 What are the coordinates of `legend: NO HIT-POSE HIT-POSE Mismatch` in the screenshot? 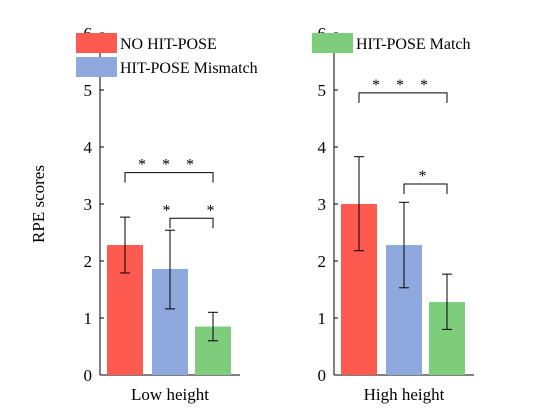 It's located at (167, 55).